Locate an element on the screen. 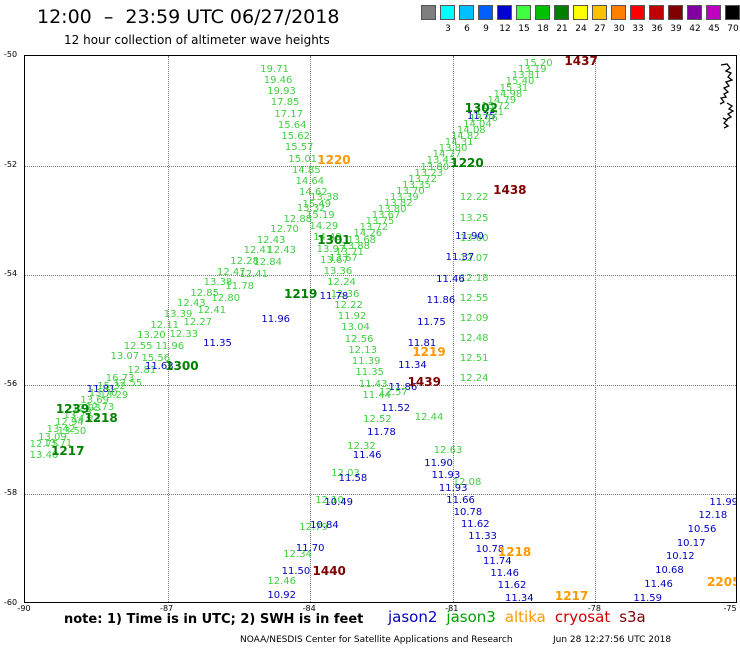  wave-height-value: 13.51 is located at coordinates (489, 112).